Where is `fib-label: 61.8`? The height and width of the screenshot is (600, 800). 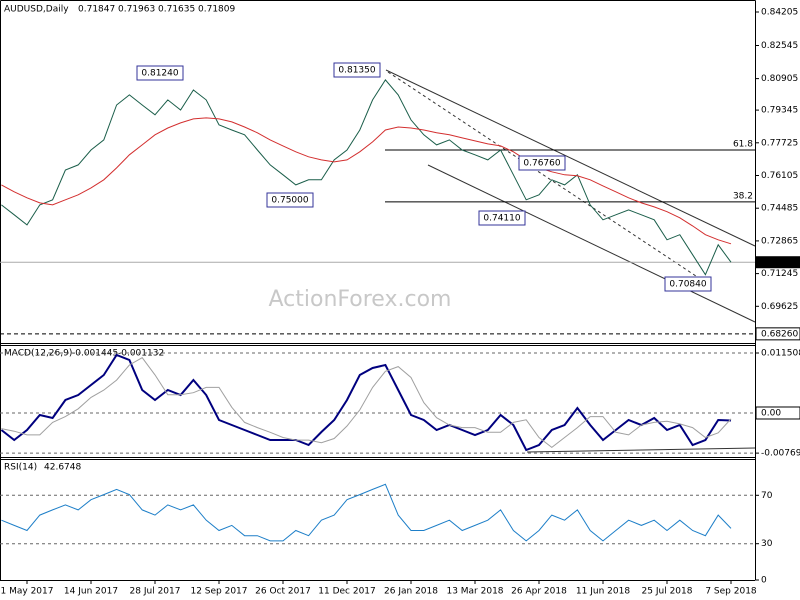 fib-label: 61.8 is located at coordinates (743, 144).